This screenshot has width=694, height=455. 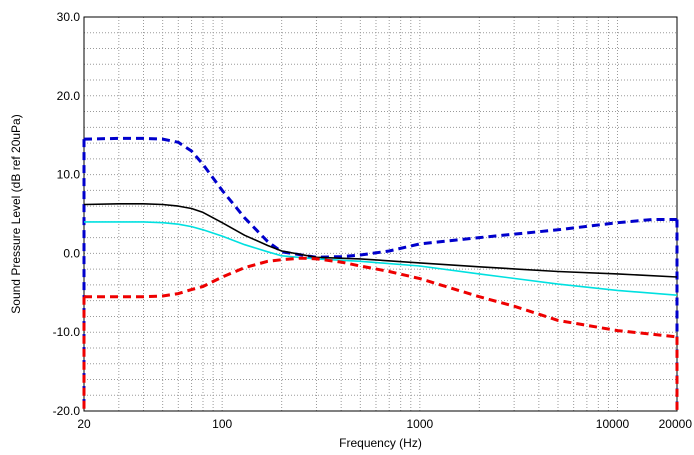 What do you see at coordinates (419, 424) in the screenshot?
I see `x-tick-label: 1000` at bounding box center [419, 424].